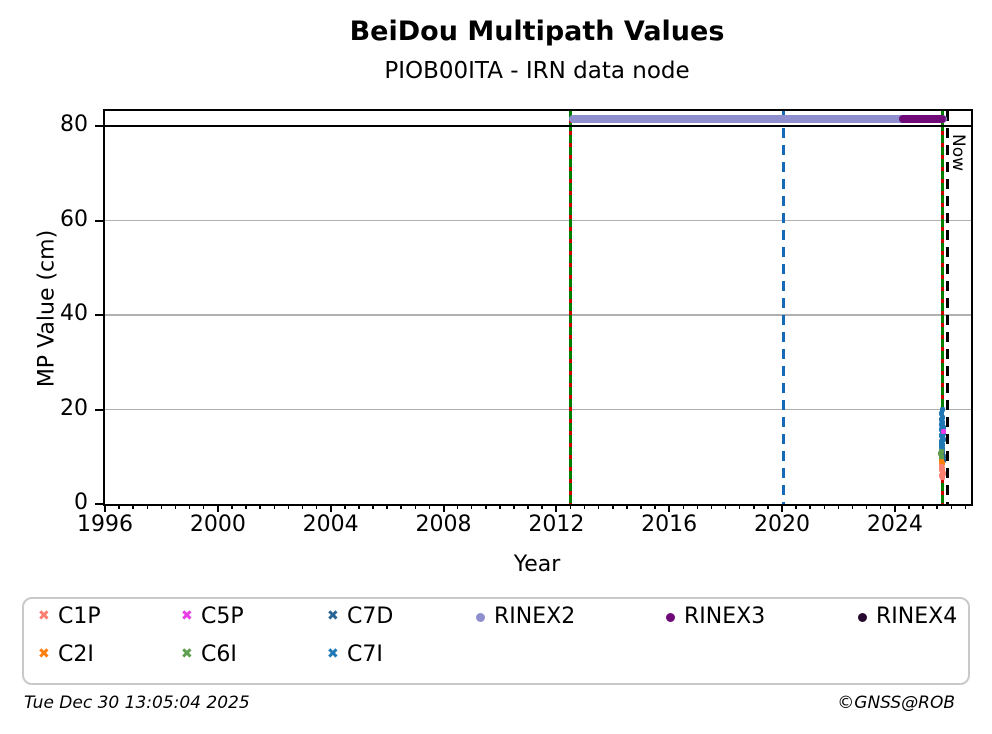 This screenshot has height=734, width=992. What do you see at coordinates (670, 617) in the screenshot?
I see `rinex3-circle-marker-icon` at bounding box center [670, 617].